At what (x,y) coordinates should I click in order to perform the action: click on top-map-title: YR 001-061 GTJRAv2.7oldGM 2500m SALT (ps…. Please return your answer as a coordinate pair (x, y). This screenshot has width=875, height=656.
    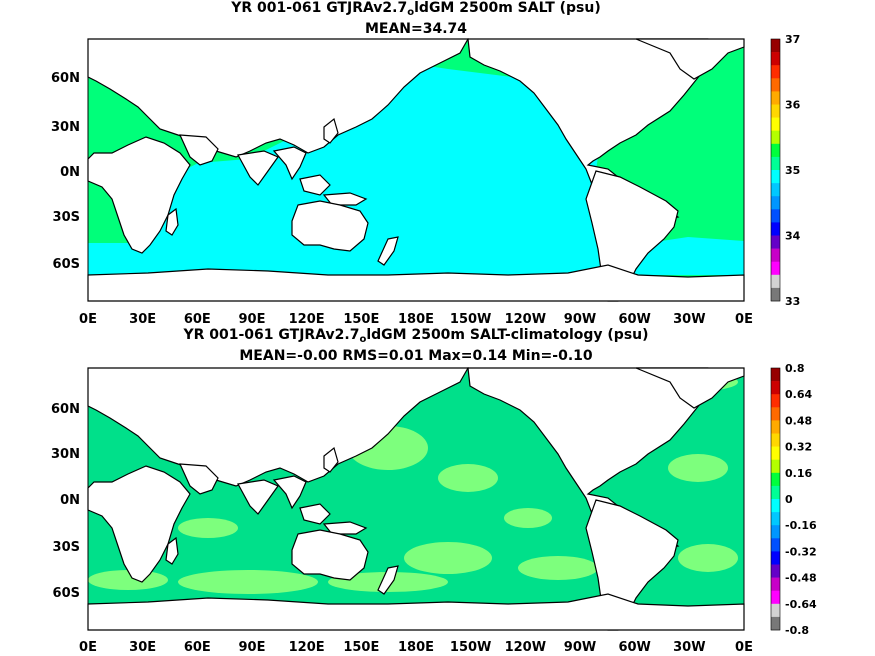
    Looking at the image, I should click on (416, 9).